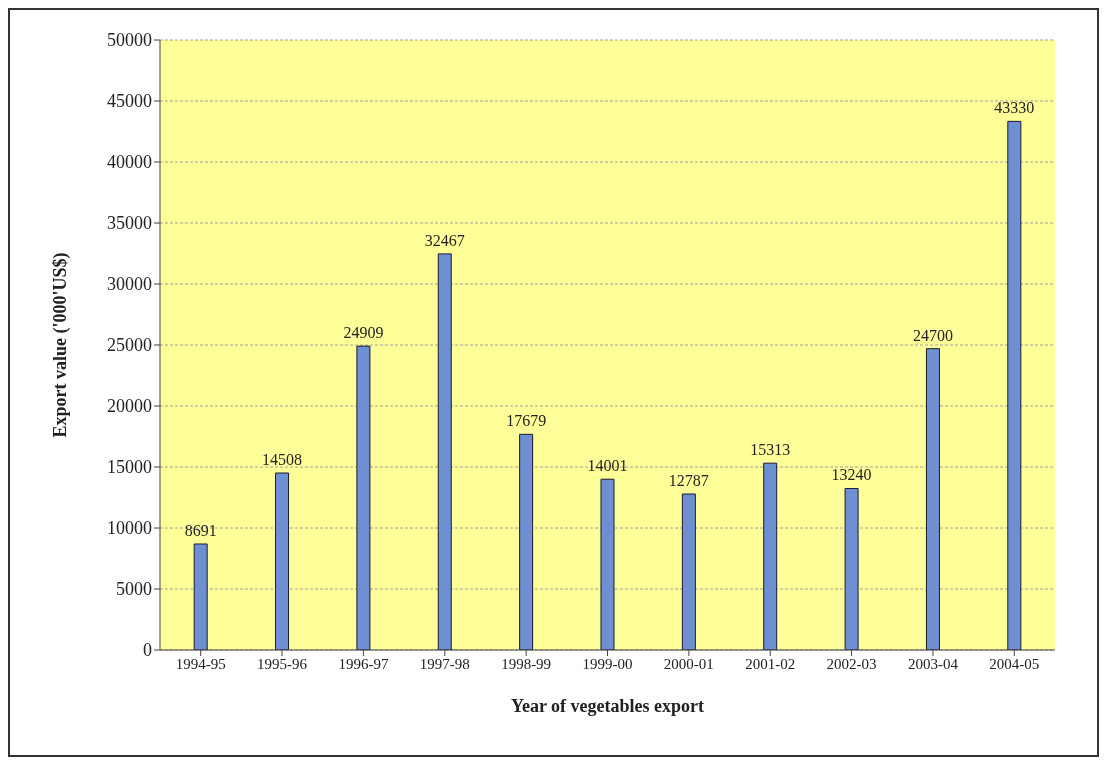  Describe the element at coordinates (129, 406) in the screenshot. I see `y-tick-label: 20000` at that location.